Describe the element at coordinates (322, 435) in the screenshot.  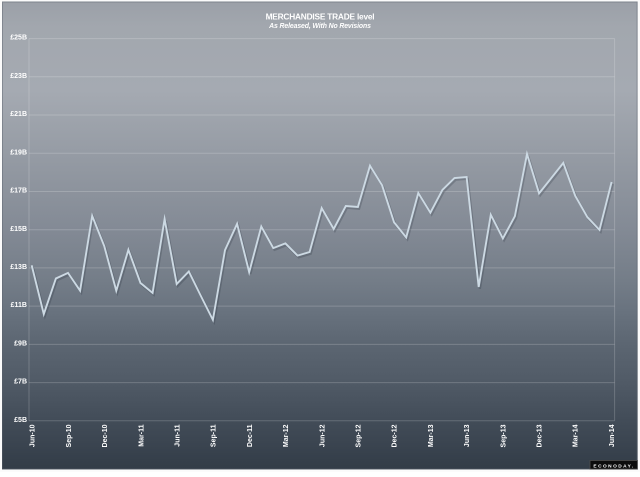
I see `svg-text: Jun-12` at that location.